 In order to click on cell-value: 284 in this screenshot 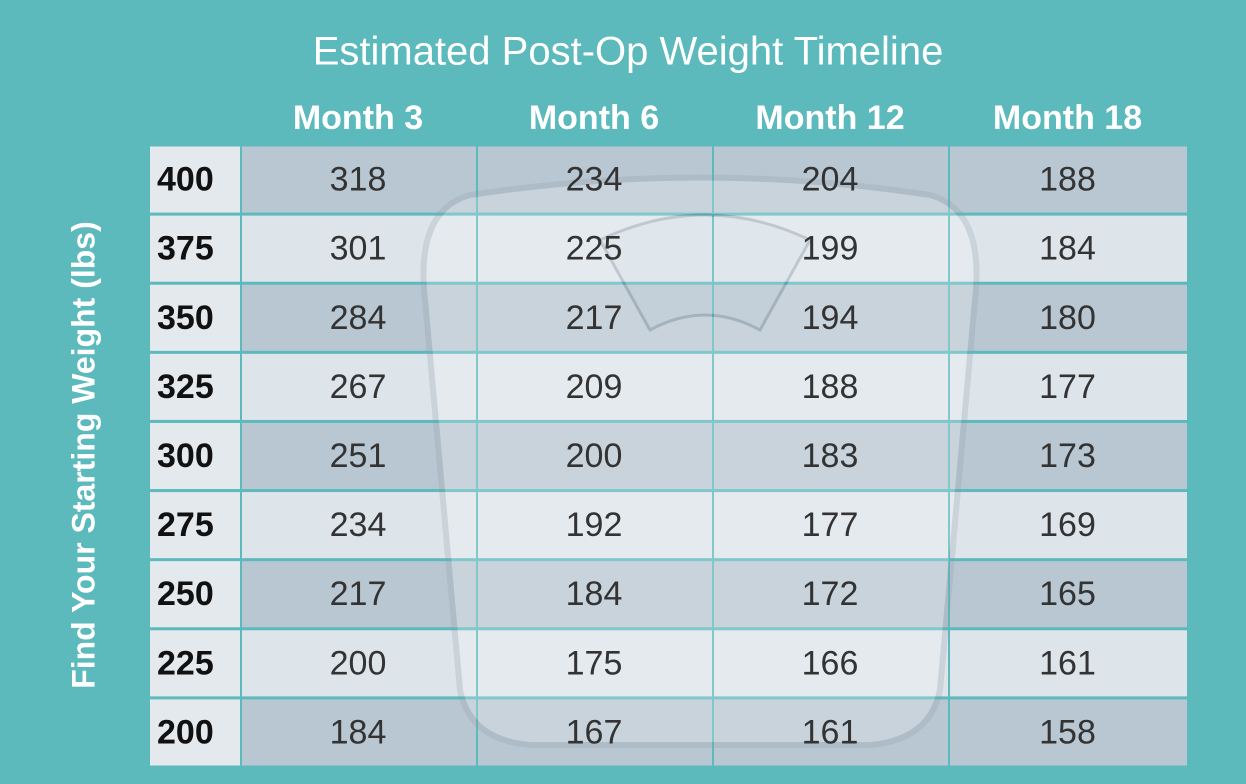, I will do `click(358, 318)`.